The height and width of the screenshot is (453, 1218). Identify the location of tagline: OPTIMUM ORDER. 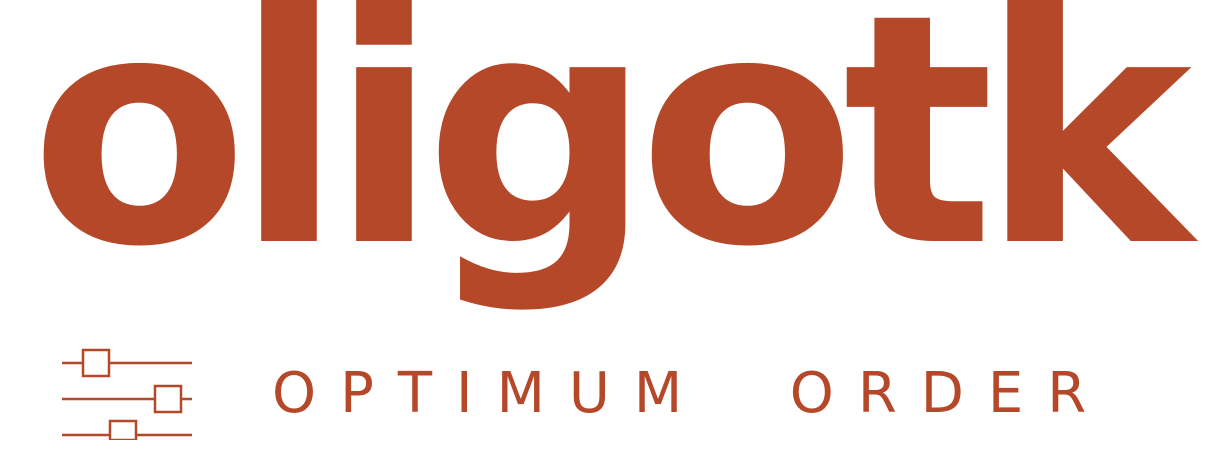
(691, 393).